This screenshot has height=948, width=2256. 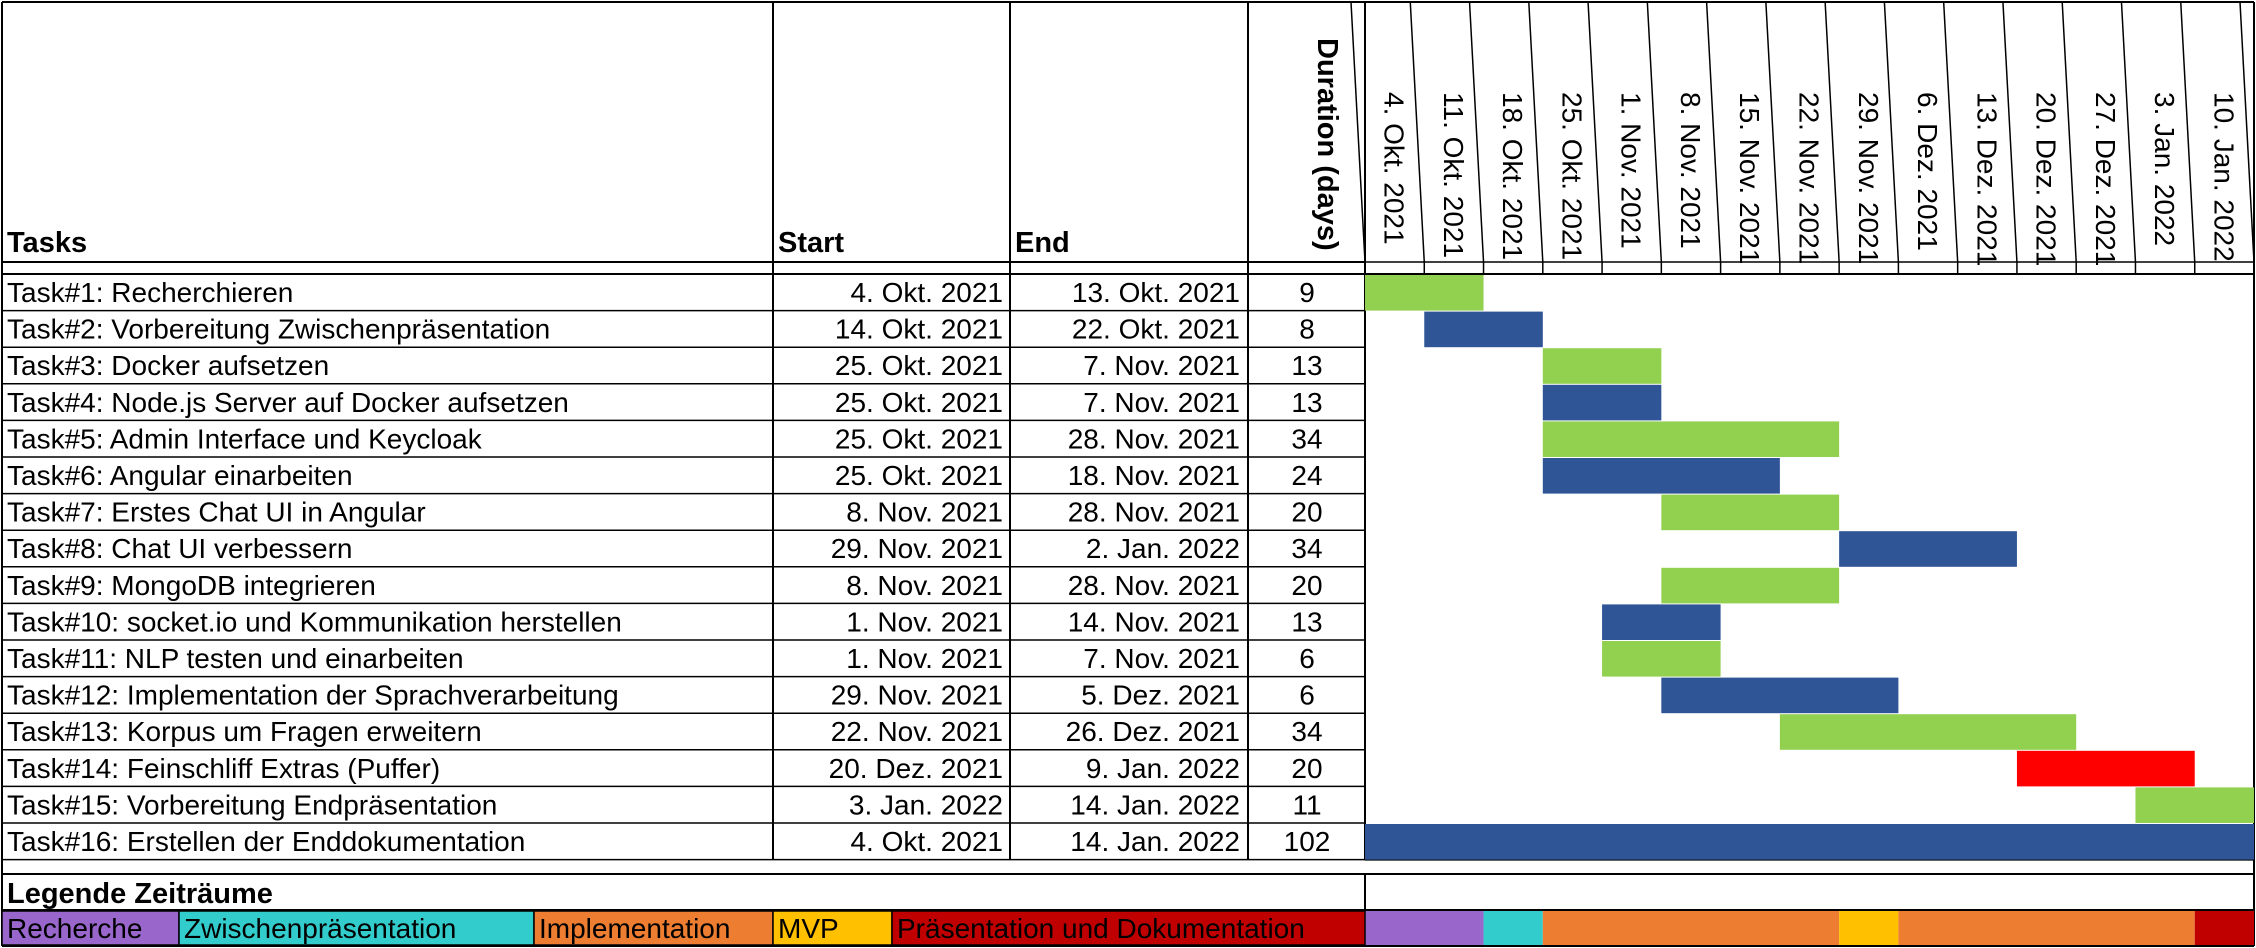 What do you see at coordinates (2164, 169) in the screenshot?
I see `week-label: 3. Jan. 2022` at bounding box center [2164, 169].